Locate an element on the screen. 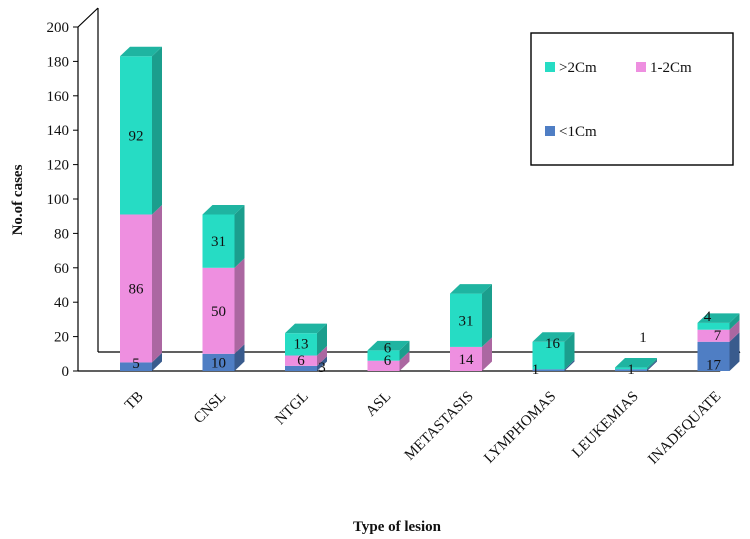 This screenshot has width=750, height=539. legend: >2Cm 1-2Cm <1Cm is located at coordinates (632, 99).